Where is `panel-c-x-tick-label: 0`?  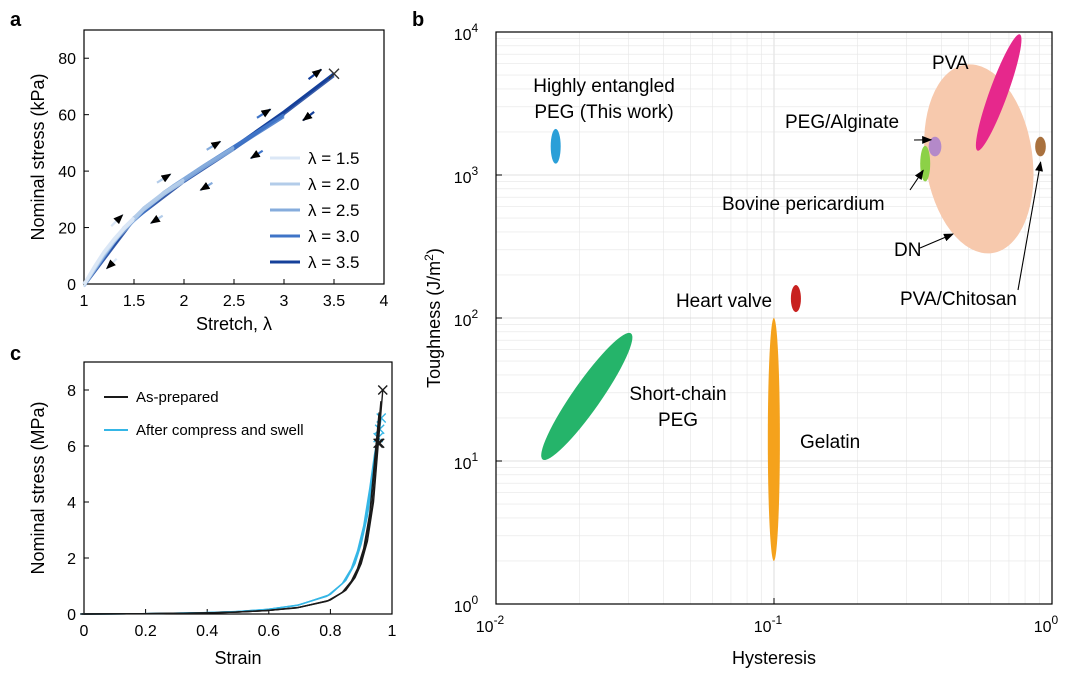 panel-c-x-tick-label: 0 is located at coordinates (84, 631).